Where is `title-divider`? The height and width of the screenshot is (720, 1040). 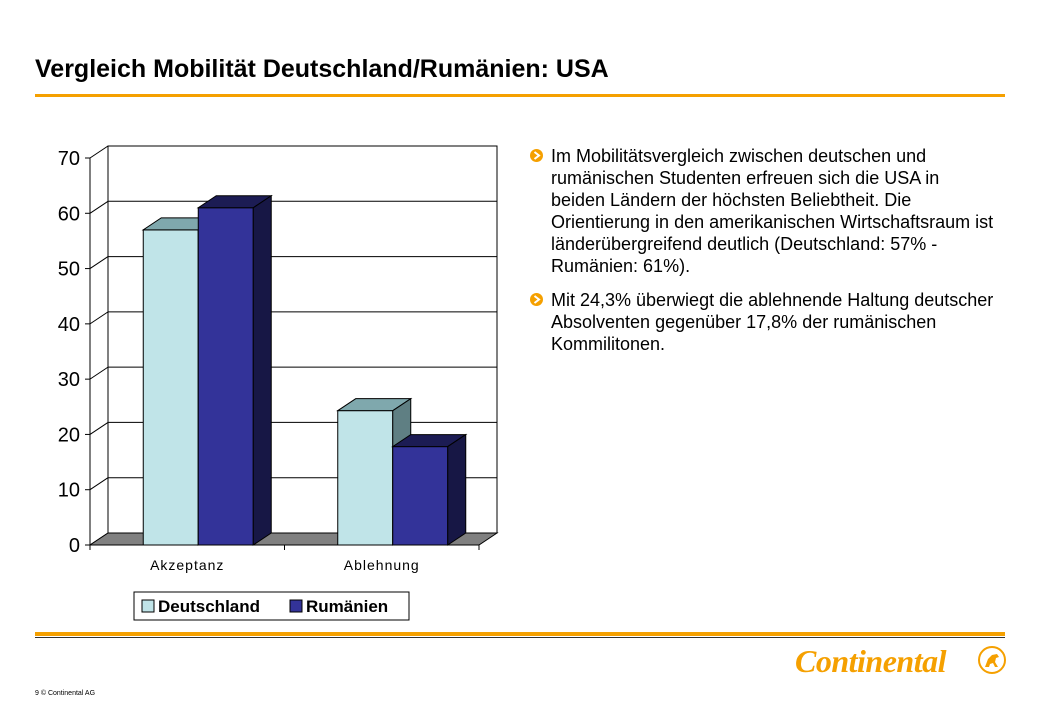
title-divider is located at coordinates (520, 95).